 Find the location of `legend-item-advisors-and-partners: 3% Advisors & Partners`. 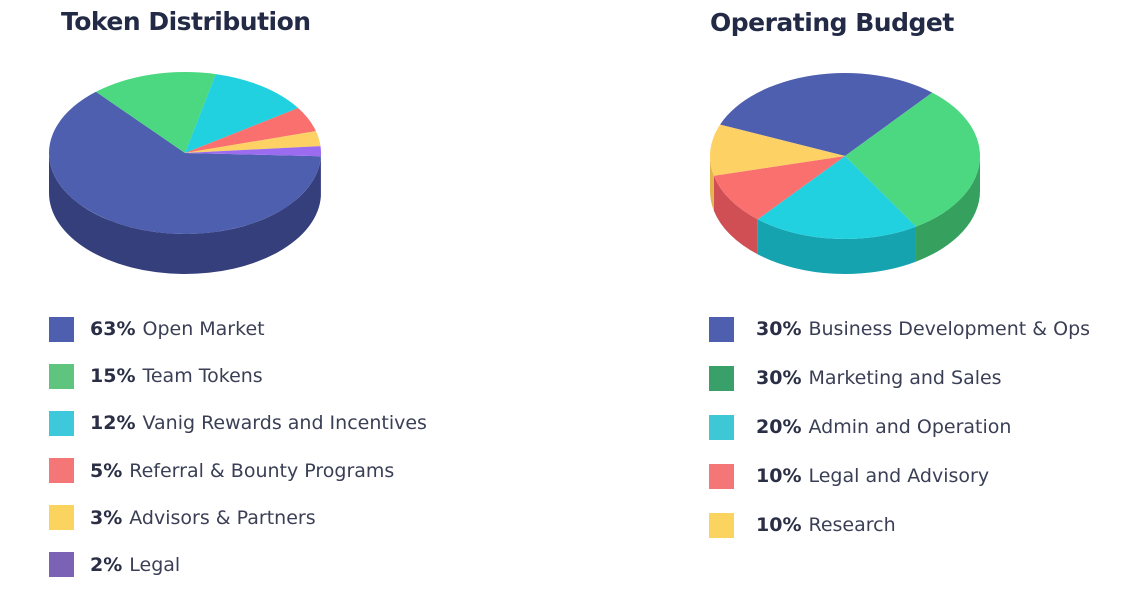

legend-item-advisors-and-partners: 3% Advisors & Partners is located at coordinates (238, 518).